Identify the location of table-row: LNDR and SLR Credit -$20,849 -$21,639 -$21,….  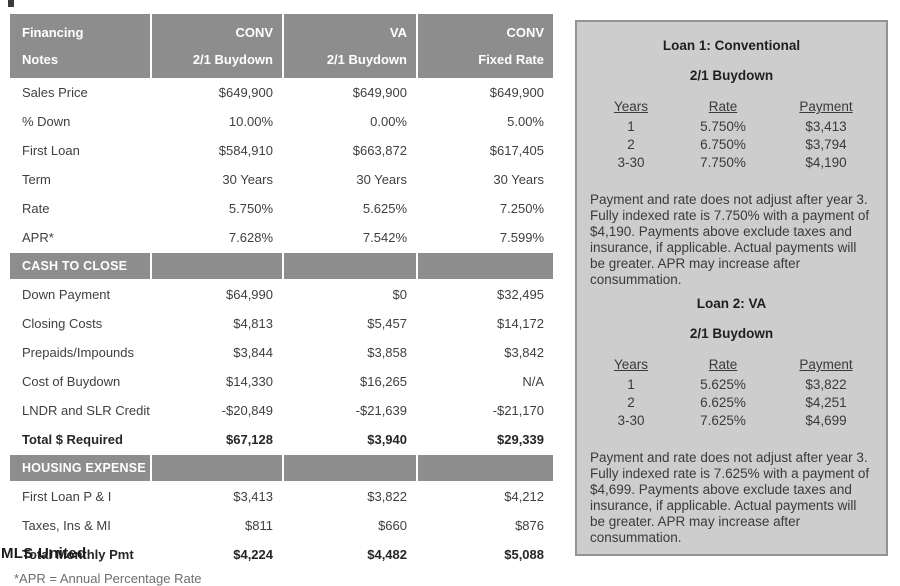
(281, 410).